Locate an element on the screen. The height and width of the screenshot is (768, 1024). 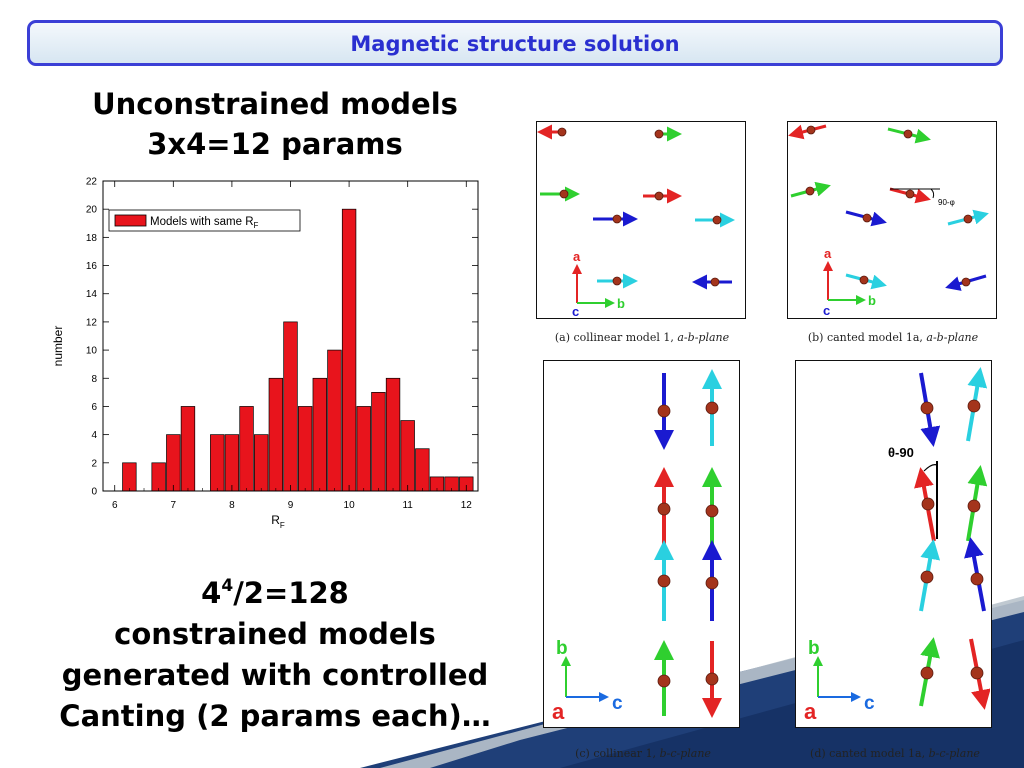
panel-b-figure: 90-φ a b c is located at coordinates (888, 221).